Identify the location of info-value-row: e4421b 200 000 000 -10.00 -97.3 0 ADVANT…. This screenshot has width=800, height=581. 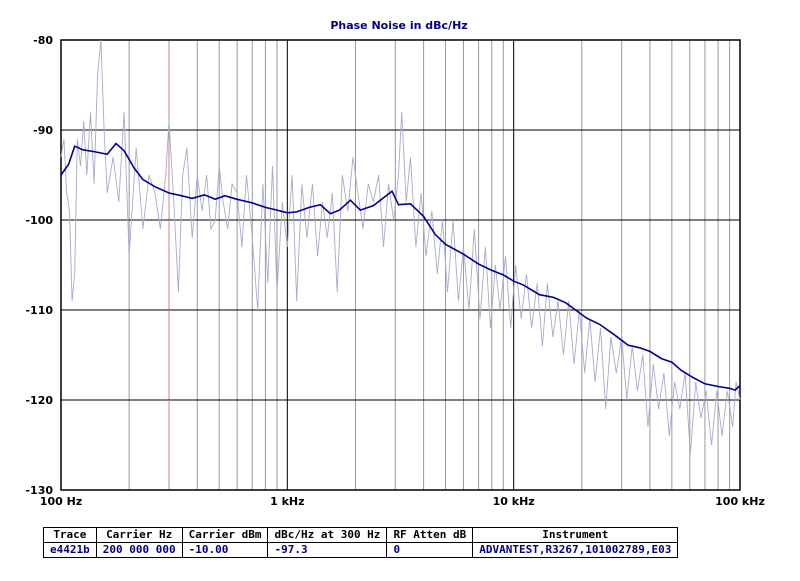
(361, 550).